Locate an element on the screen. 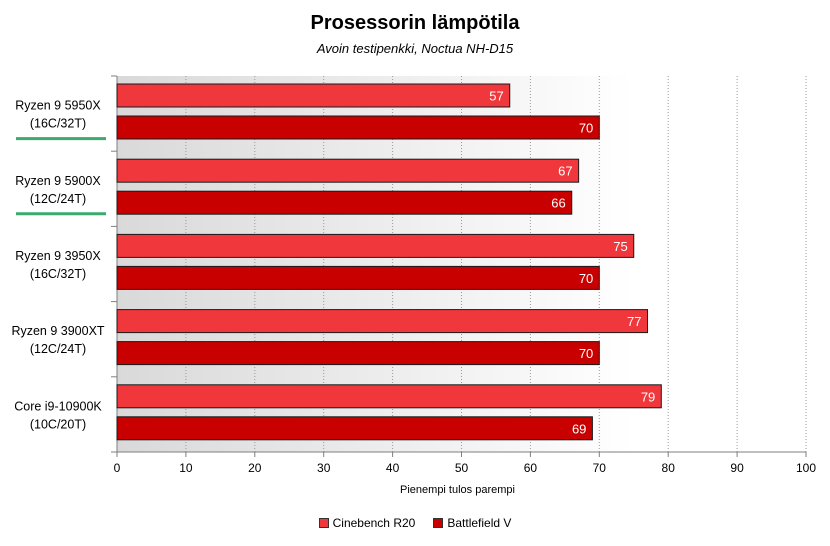 The width and height of the screenshot is (830, 546). x-tick-label-30: 30 is located at coordinates (324, 468).